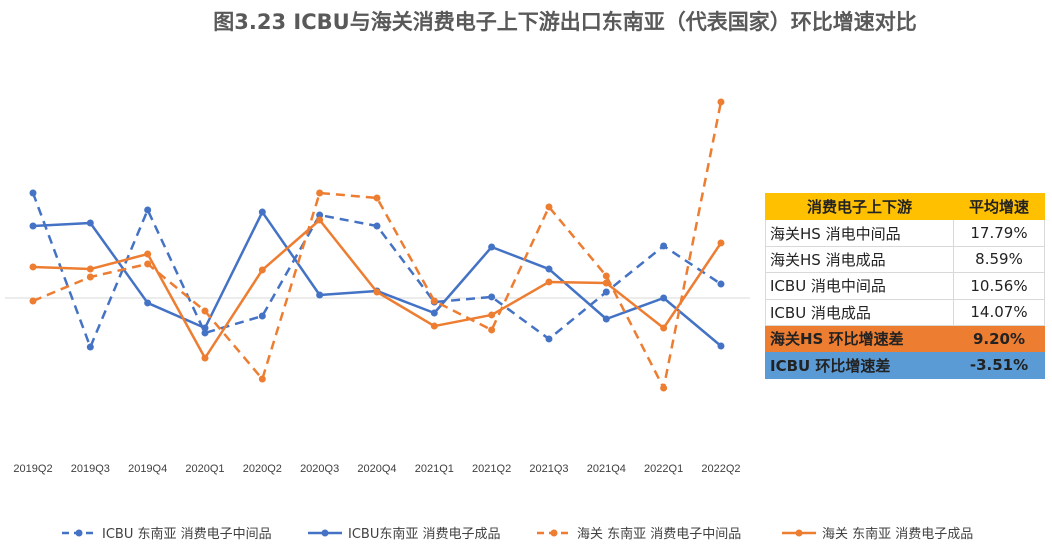  I want to click on x-tick-label: 2019Q2, so click(32, 469).